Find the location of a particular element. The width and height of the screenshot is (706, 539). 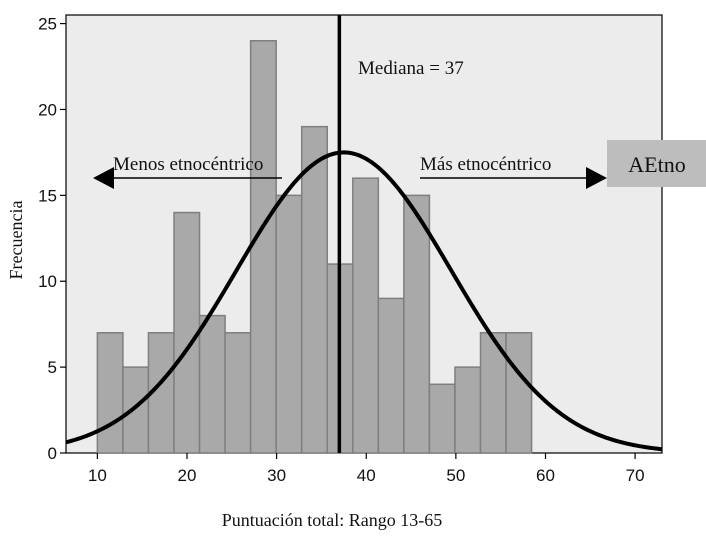

less-ethnocentric-label: Menos etnocéntrico is located at coordinates (188, 164).